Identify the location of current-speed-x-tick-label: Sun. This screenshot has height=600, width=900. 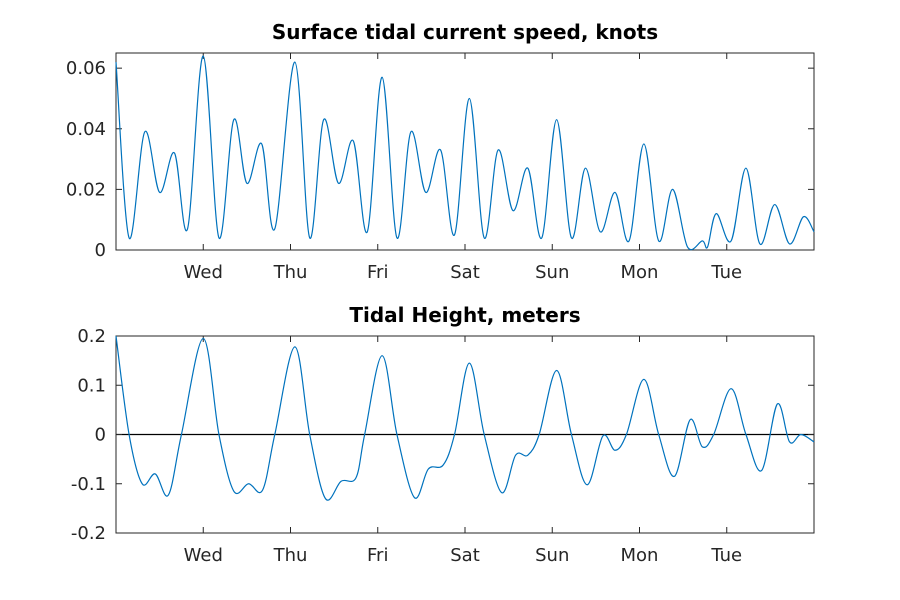
(552, 272).